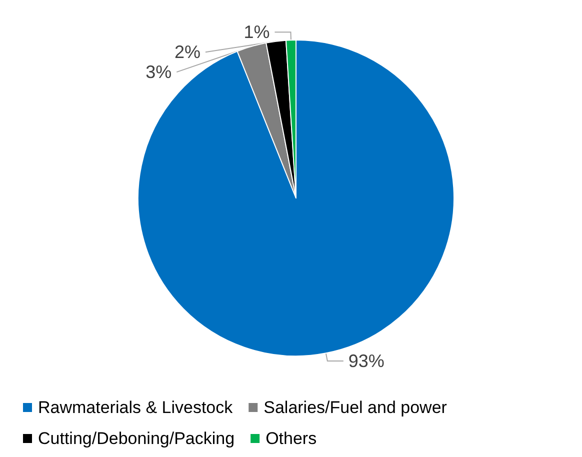 This screenshot has width=582, height=457. What do you see at coordinates (136, 407) in the screenshot?
I see `legend-label: Rawmaterials & Livestock` at bounding box center [136, 407].